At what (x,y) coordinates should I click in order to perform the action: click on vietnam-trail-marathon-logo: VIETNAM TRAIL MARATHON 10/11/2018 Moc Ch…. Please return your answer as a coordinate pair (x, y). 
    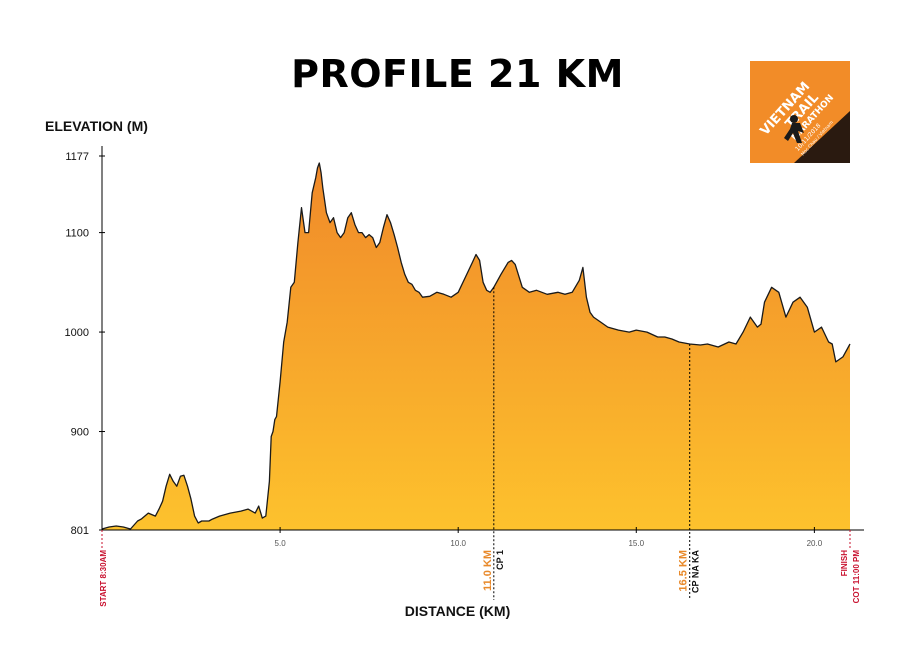
    Looking at the image, I should click on (800, 112).